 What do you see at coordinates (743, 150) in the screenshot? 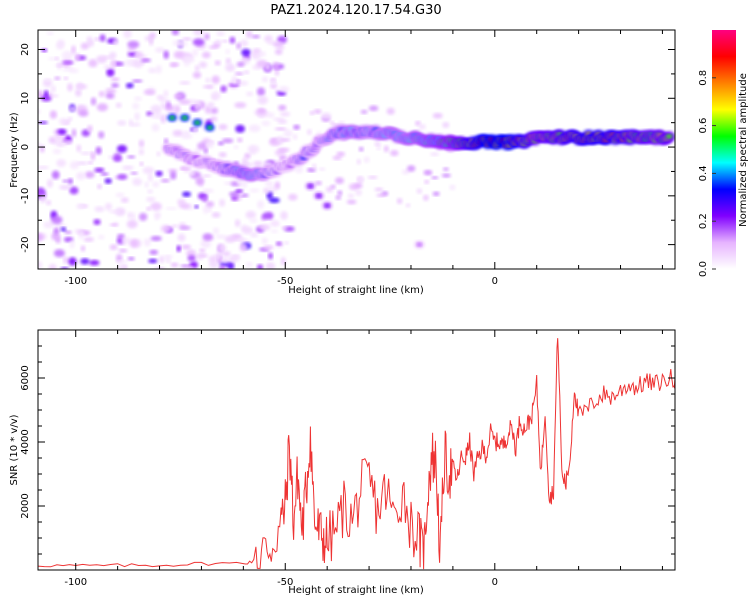
I see `colorbar-label: Normalized spectral amplitude` at bounding box center [743, 150].